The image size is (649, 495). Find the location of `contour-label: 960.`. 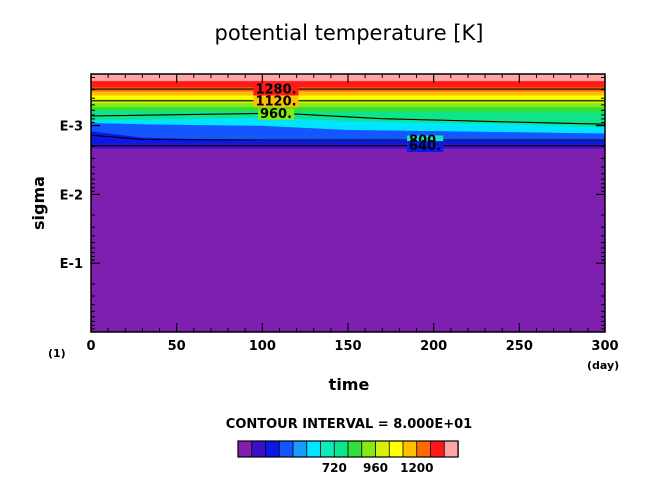

contour-label: 960. is located at coordinates (276, 114).